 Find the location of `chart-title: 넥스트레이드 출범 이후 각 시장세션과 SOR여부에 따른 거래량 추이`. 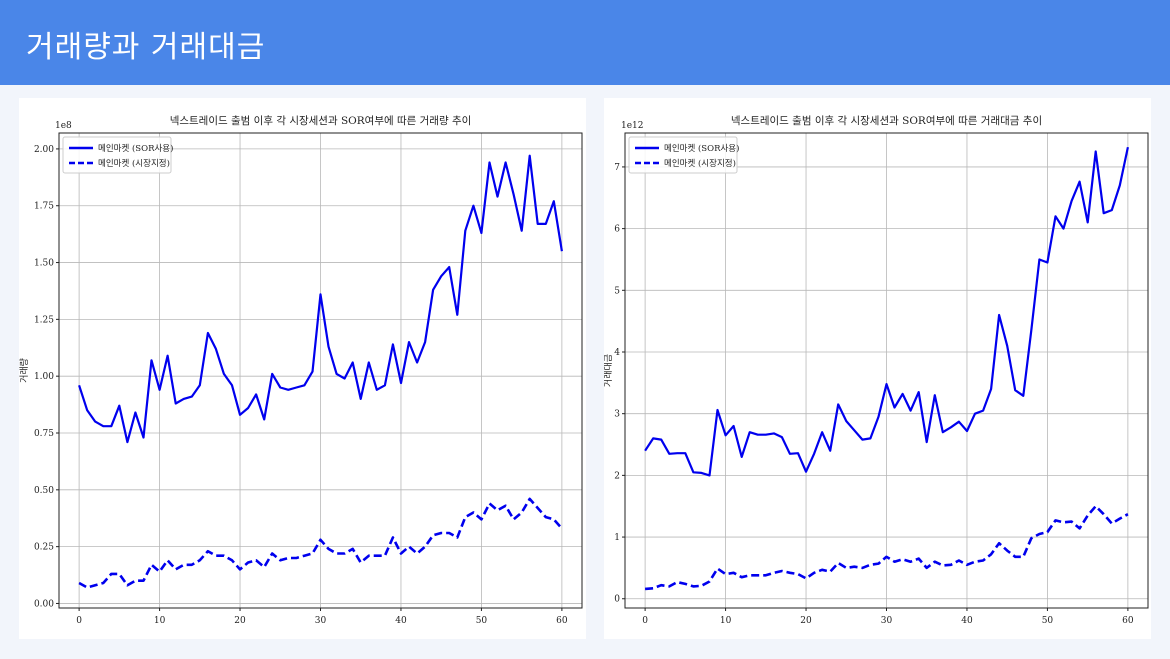

chart-title: 넥스트레이드 출범 이후 각 시장세션과 SOR여부에 따른 거래량 추이 is located at coordinates (321, 121).